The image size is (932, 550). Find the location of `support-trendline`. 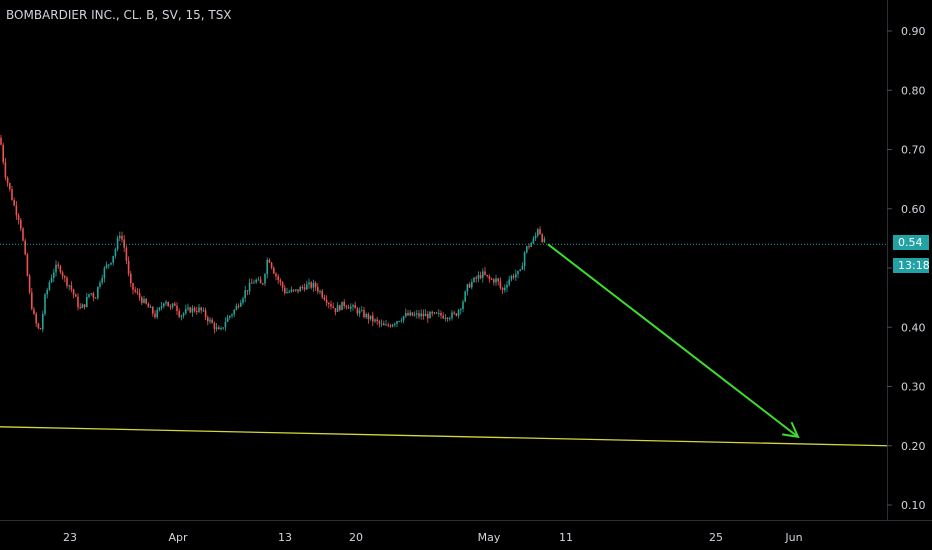

support-trendline is located at coordinates (444, 436).